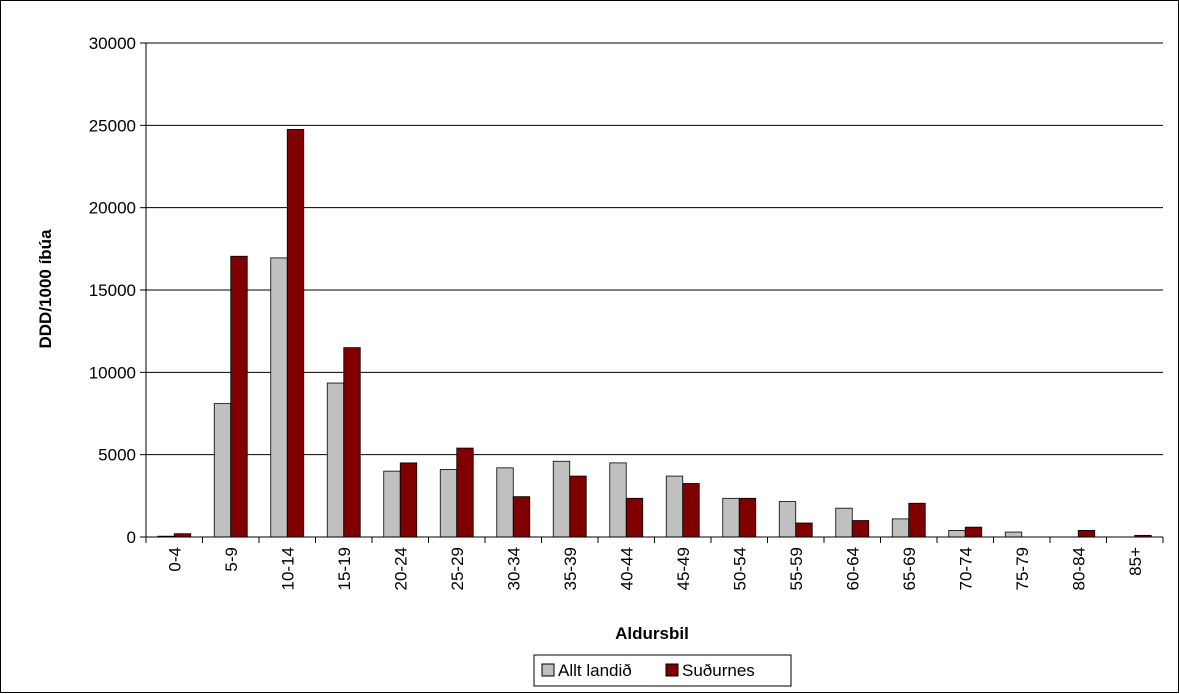 This screenshot has width=1179, height=694. I want to click on legend-label-allt-landid: Allt landið, so click(595, 670).